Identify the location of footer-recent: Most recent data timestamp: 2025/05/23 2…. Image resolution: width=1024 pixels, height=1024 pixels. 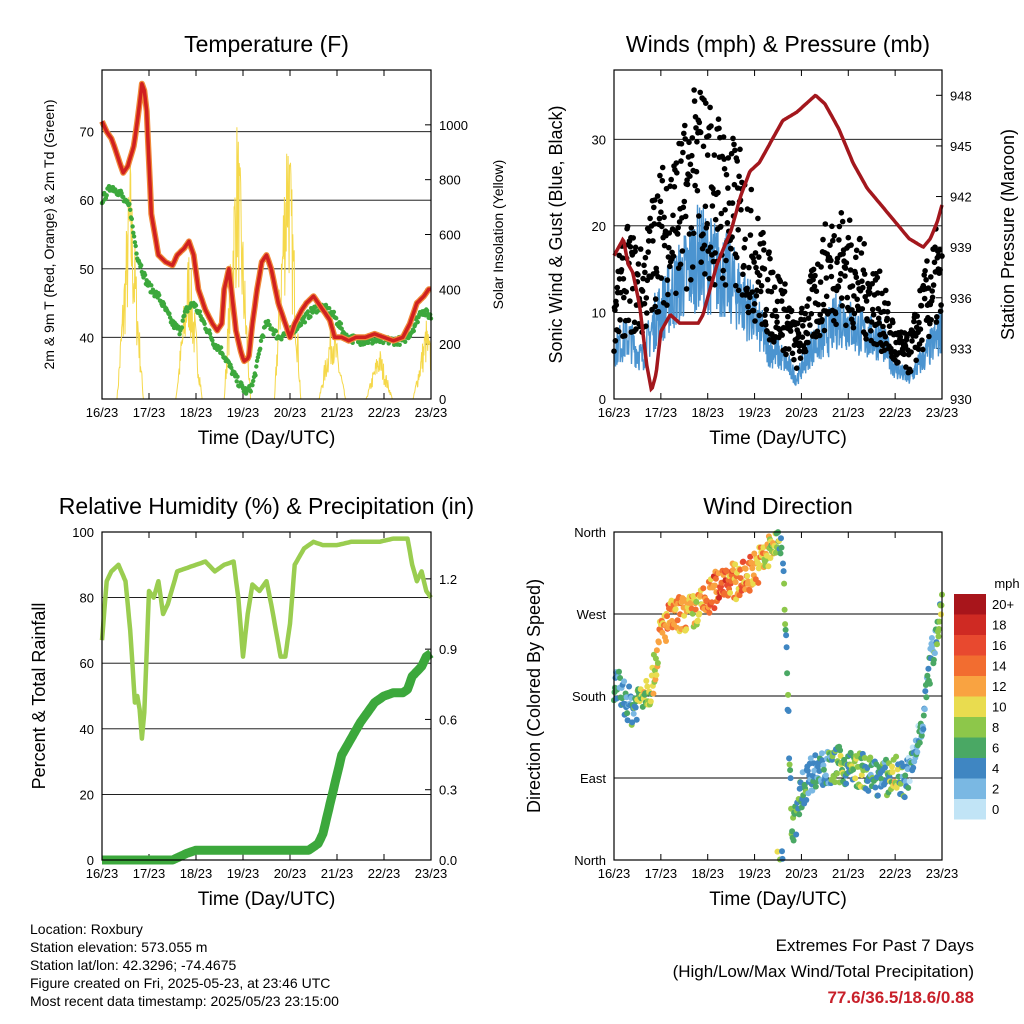
(184, 1001).